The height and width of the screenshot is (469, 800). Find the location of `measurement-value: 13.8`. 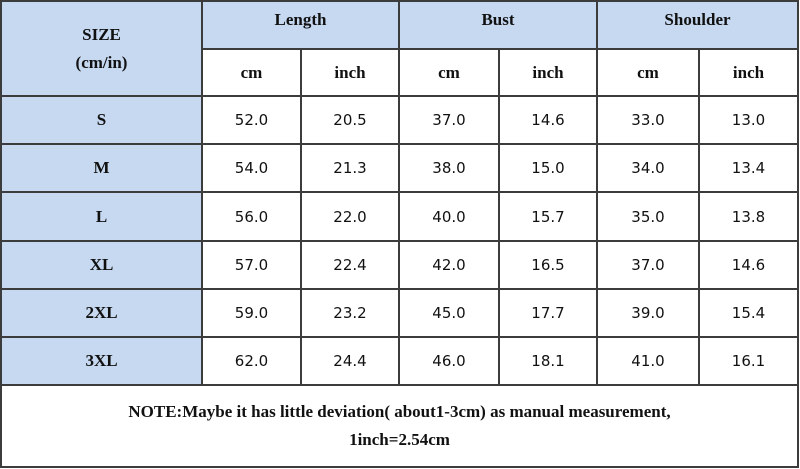

measurement-value: 13.8 is located at coordinates (748, 216).